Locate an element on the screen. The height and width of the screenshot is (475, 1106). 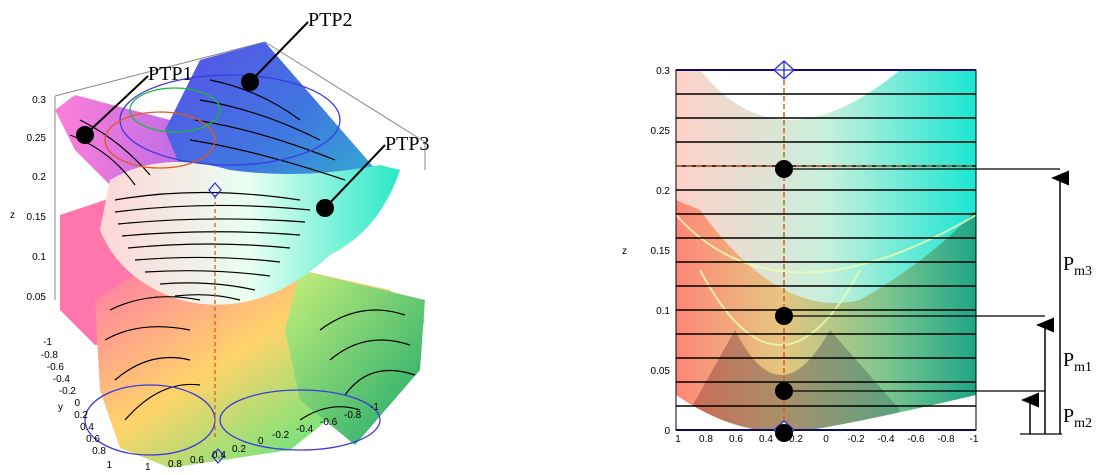
right-z-tick: 0 is located at coordinates (667, 431).